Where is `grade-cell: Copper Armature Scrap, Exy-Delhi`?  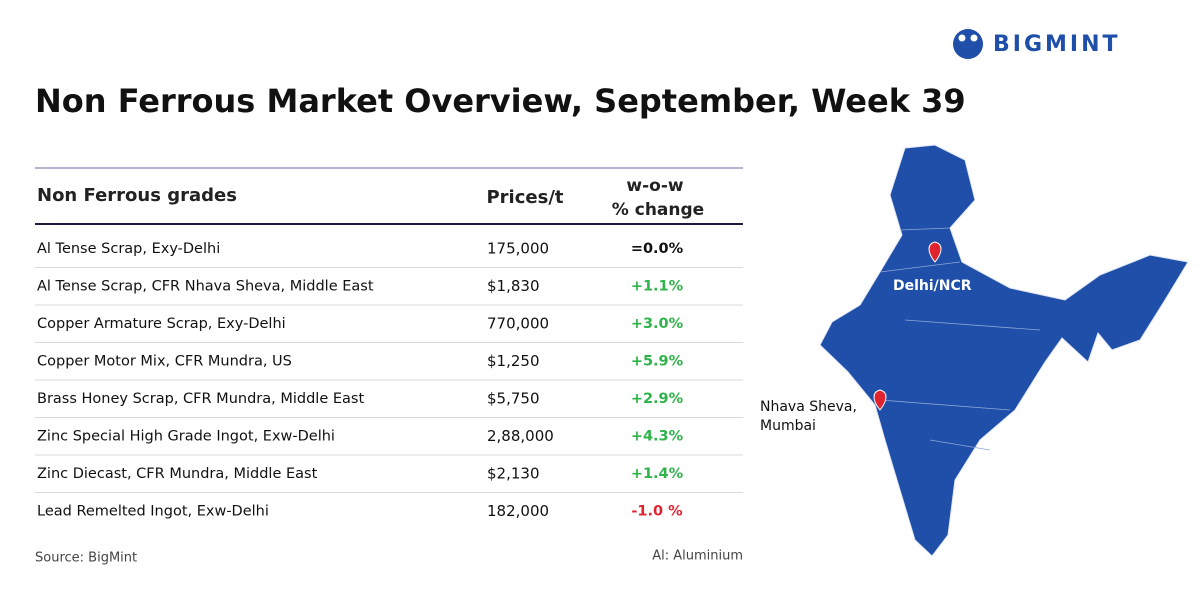
grade-cell: Copper Armature Scrap, Exy-Delhi is located at coordinates (161, 324).